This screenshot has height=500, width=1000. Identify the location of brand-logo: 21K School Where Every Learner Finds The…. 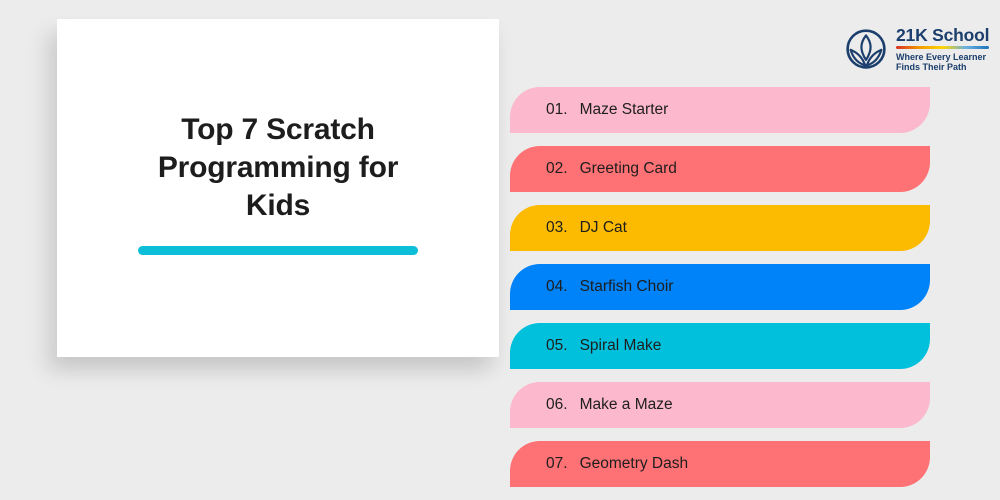
(917, 49).